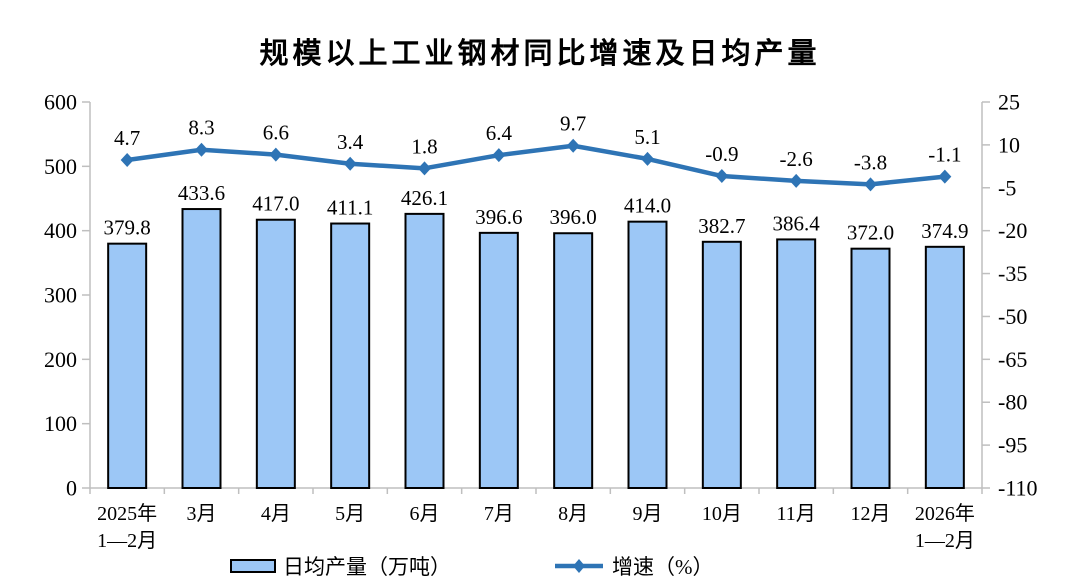 Image resolution: width=1080 pixels, height=585 pixels. What do you see at coordinates (663, 567) in the screenshot?
I see `legend-label-line: 增速（%）` at bounding box center [663, 567].